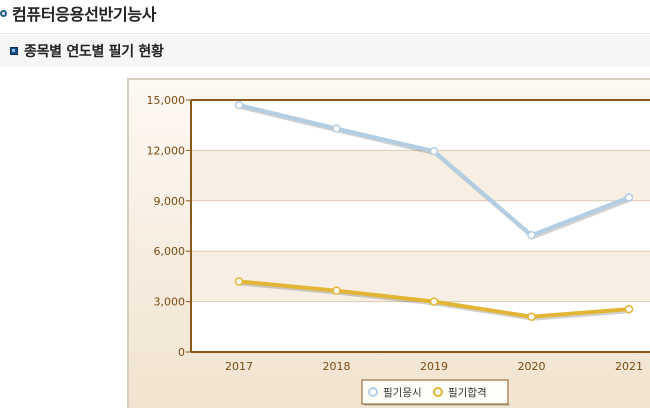  Describe the element at coordinates (437, 405) in the screenshot. I see `legend-shadow` at that location.